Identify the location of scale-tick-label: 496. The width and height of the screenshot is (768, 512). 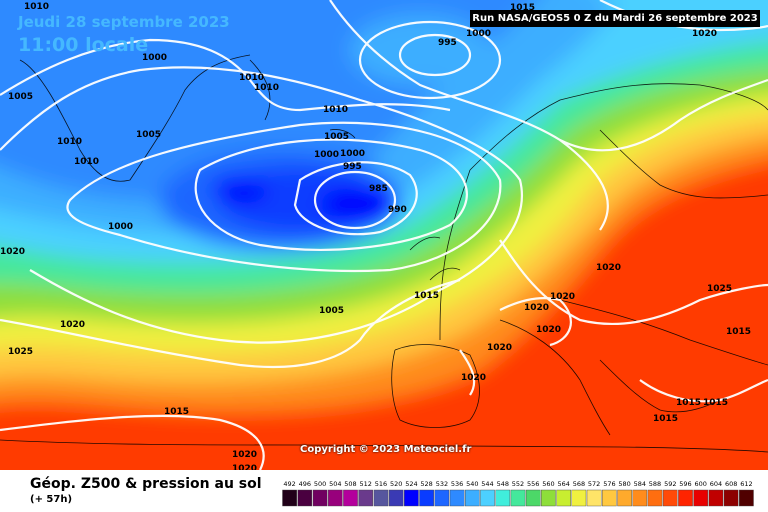
(305, 484).